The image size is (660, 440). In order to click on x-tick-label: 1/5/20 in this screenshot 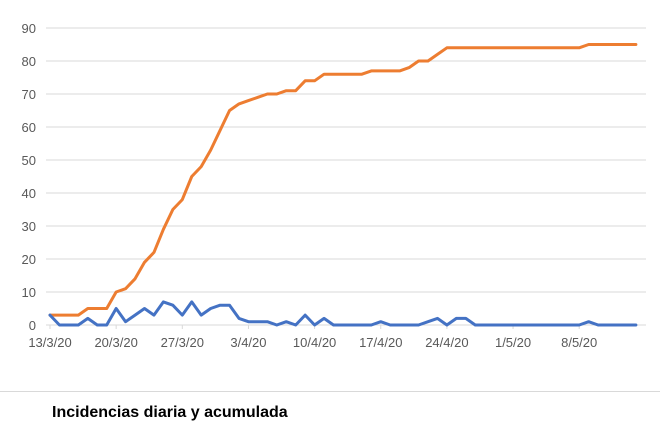, I will do `click(513, 342)`.